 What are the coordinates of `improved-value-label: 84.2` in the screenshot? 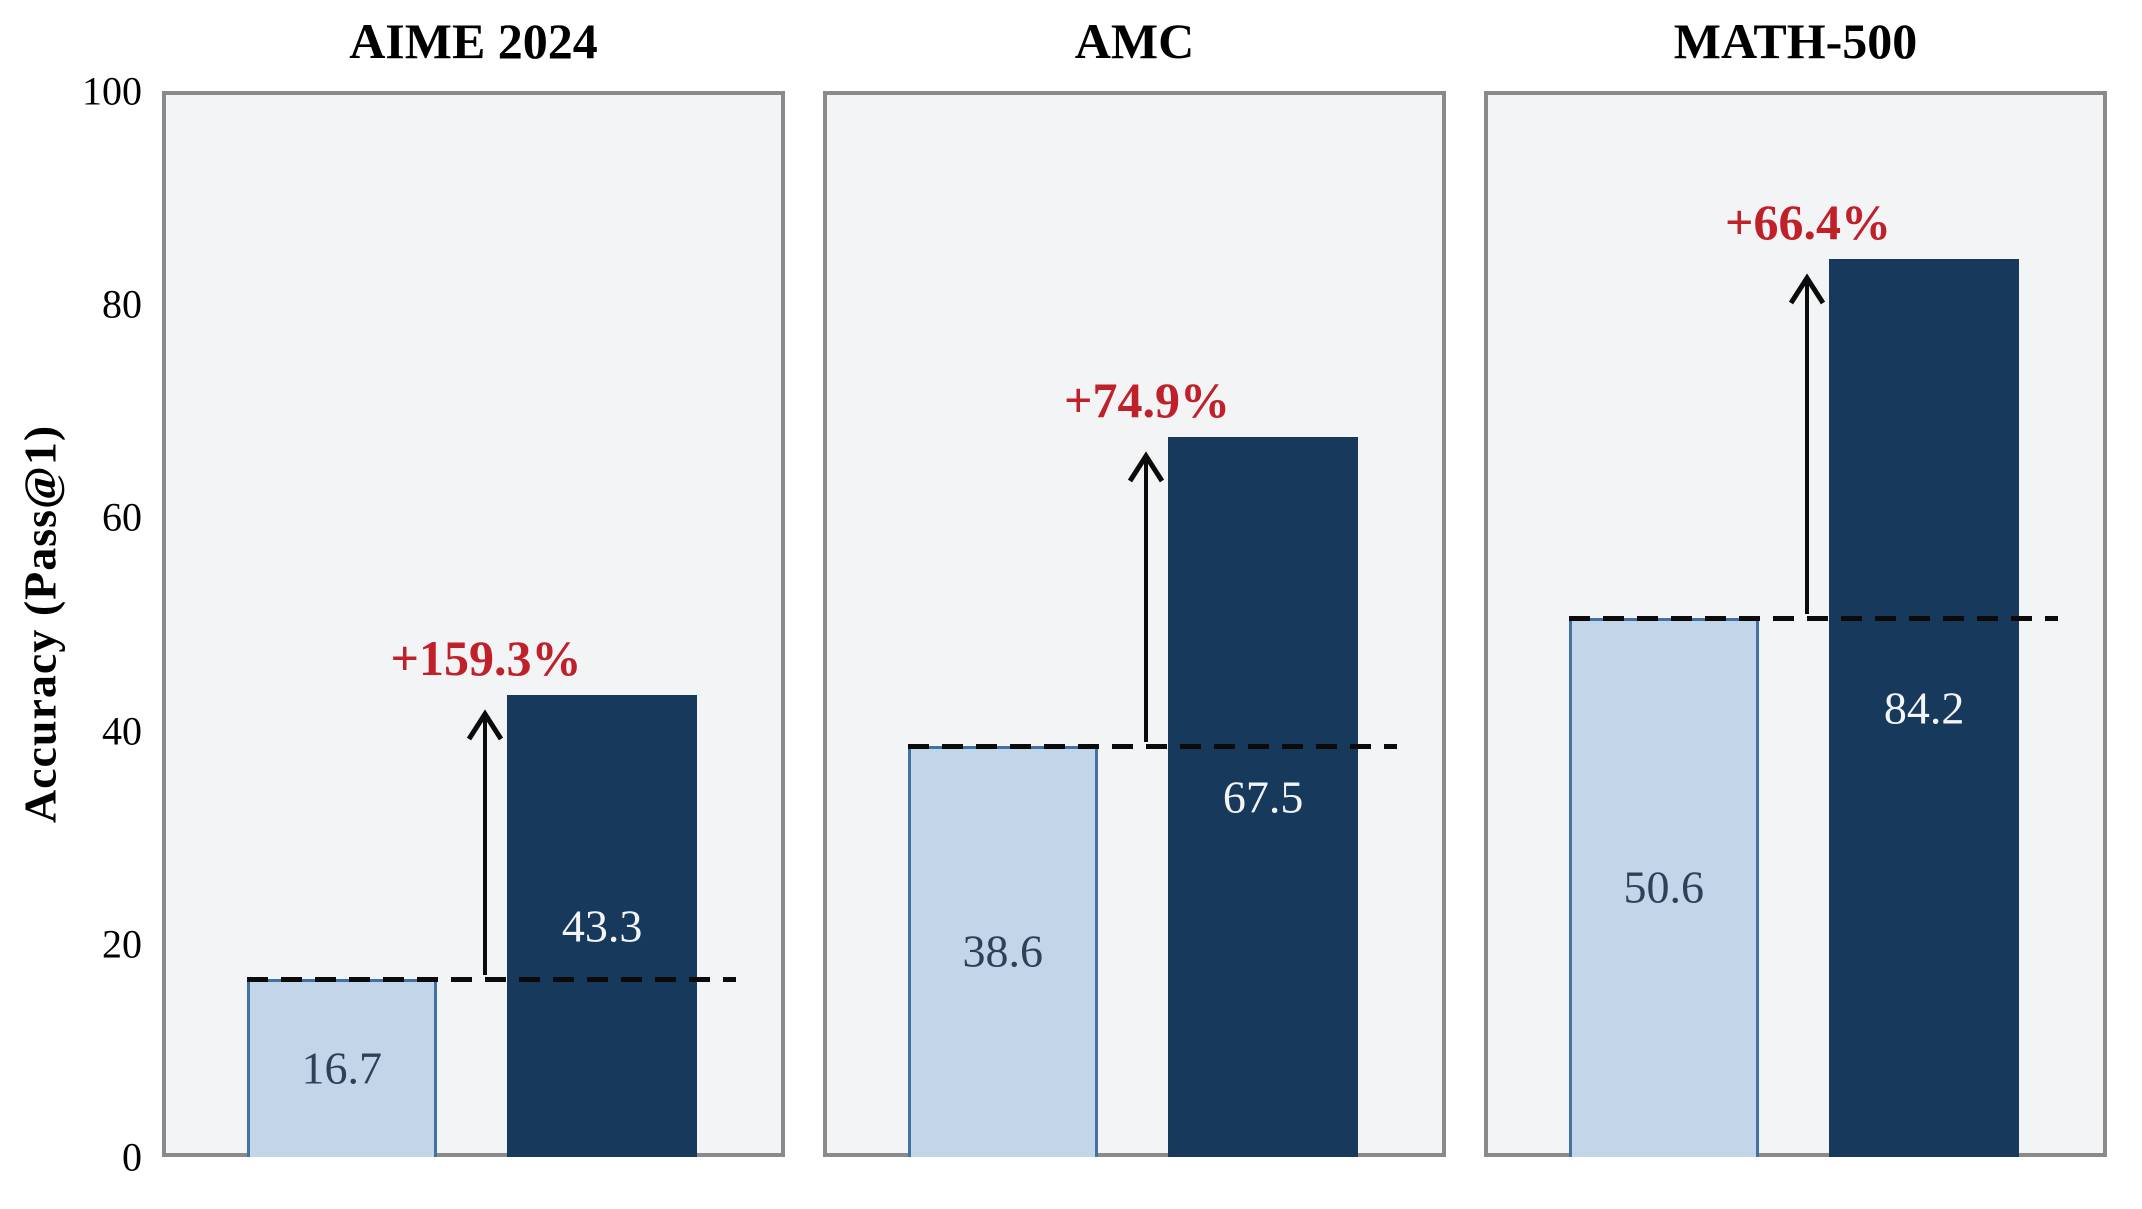 It's located at (1924, 708).